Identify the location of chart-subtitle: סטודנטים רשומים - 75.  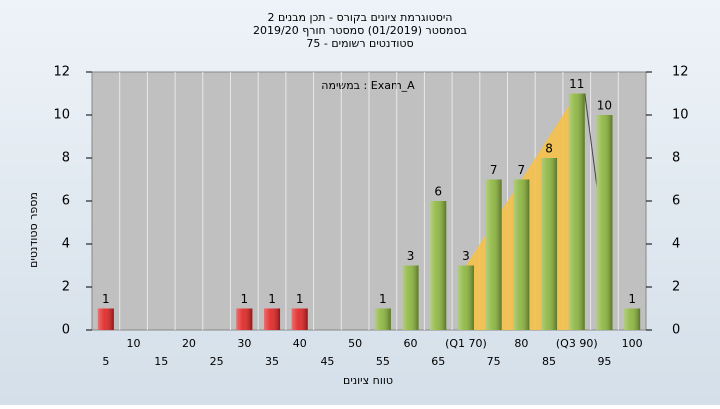
(359, 43).